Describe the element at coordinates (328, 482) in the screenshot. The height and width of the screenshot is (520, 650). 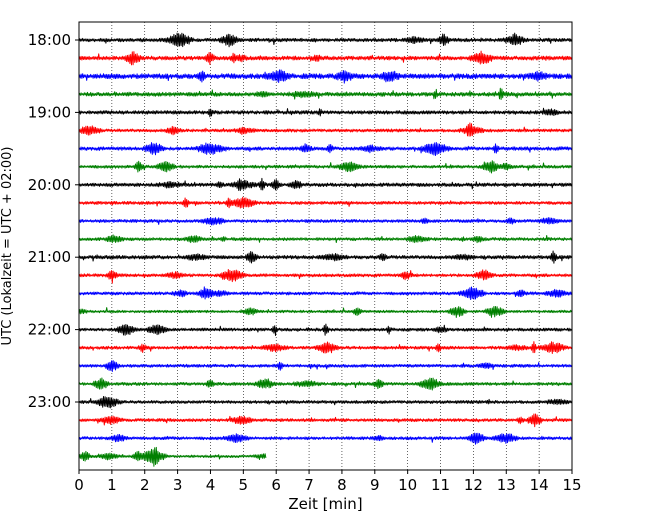
I see `x-axis-ticks: 0 1 2 3 4 5 6 7 8 9 10 11 12 13 14 15` at that location.